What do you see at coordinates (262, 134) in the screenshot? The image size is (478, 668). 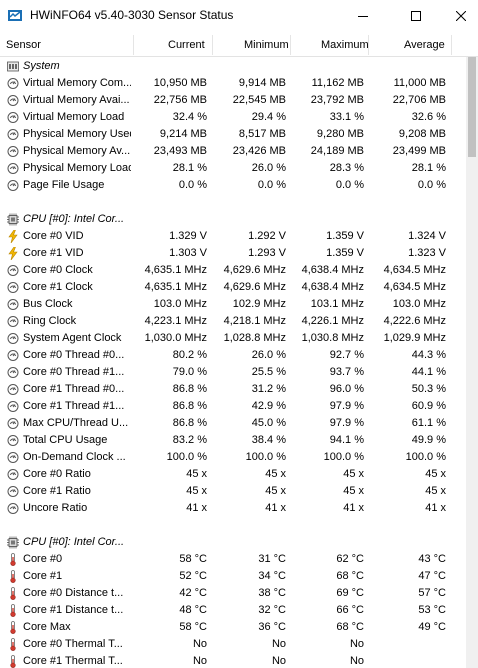 I see `minimum-value: 8,517 MB` at bounding box center [262, 134].